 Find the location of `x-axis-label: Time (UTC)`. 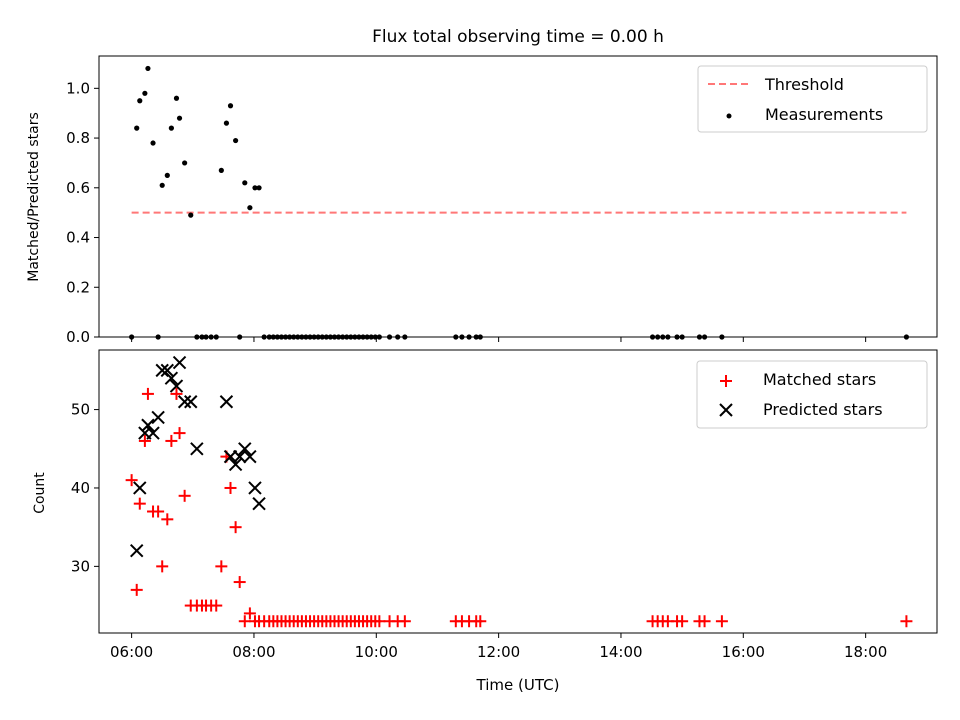

x-axis-label: Time (UTC) is located at coordinates (518, 685).